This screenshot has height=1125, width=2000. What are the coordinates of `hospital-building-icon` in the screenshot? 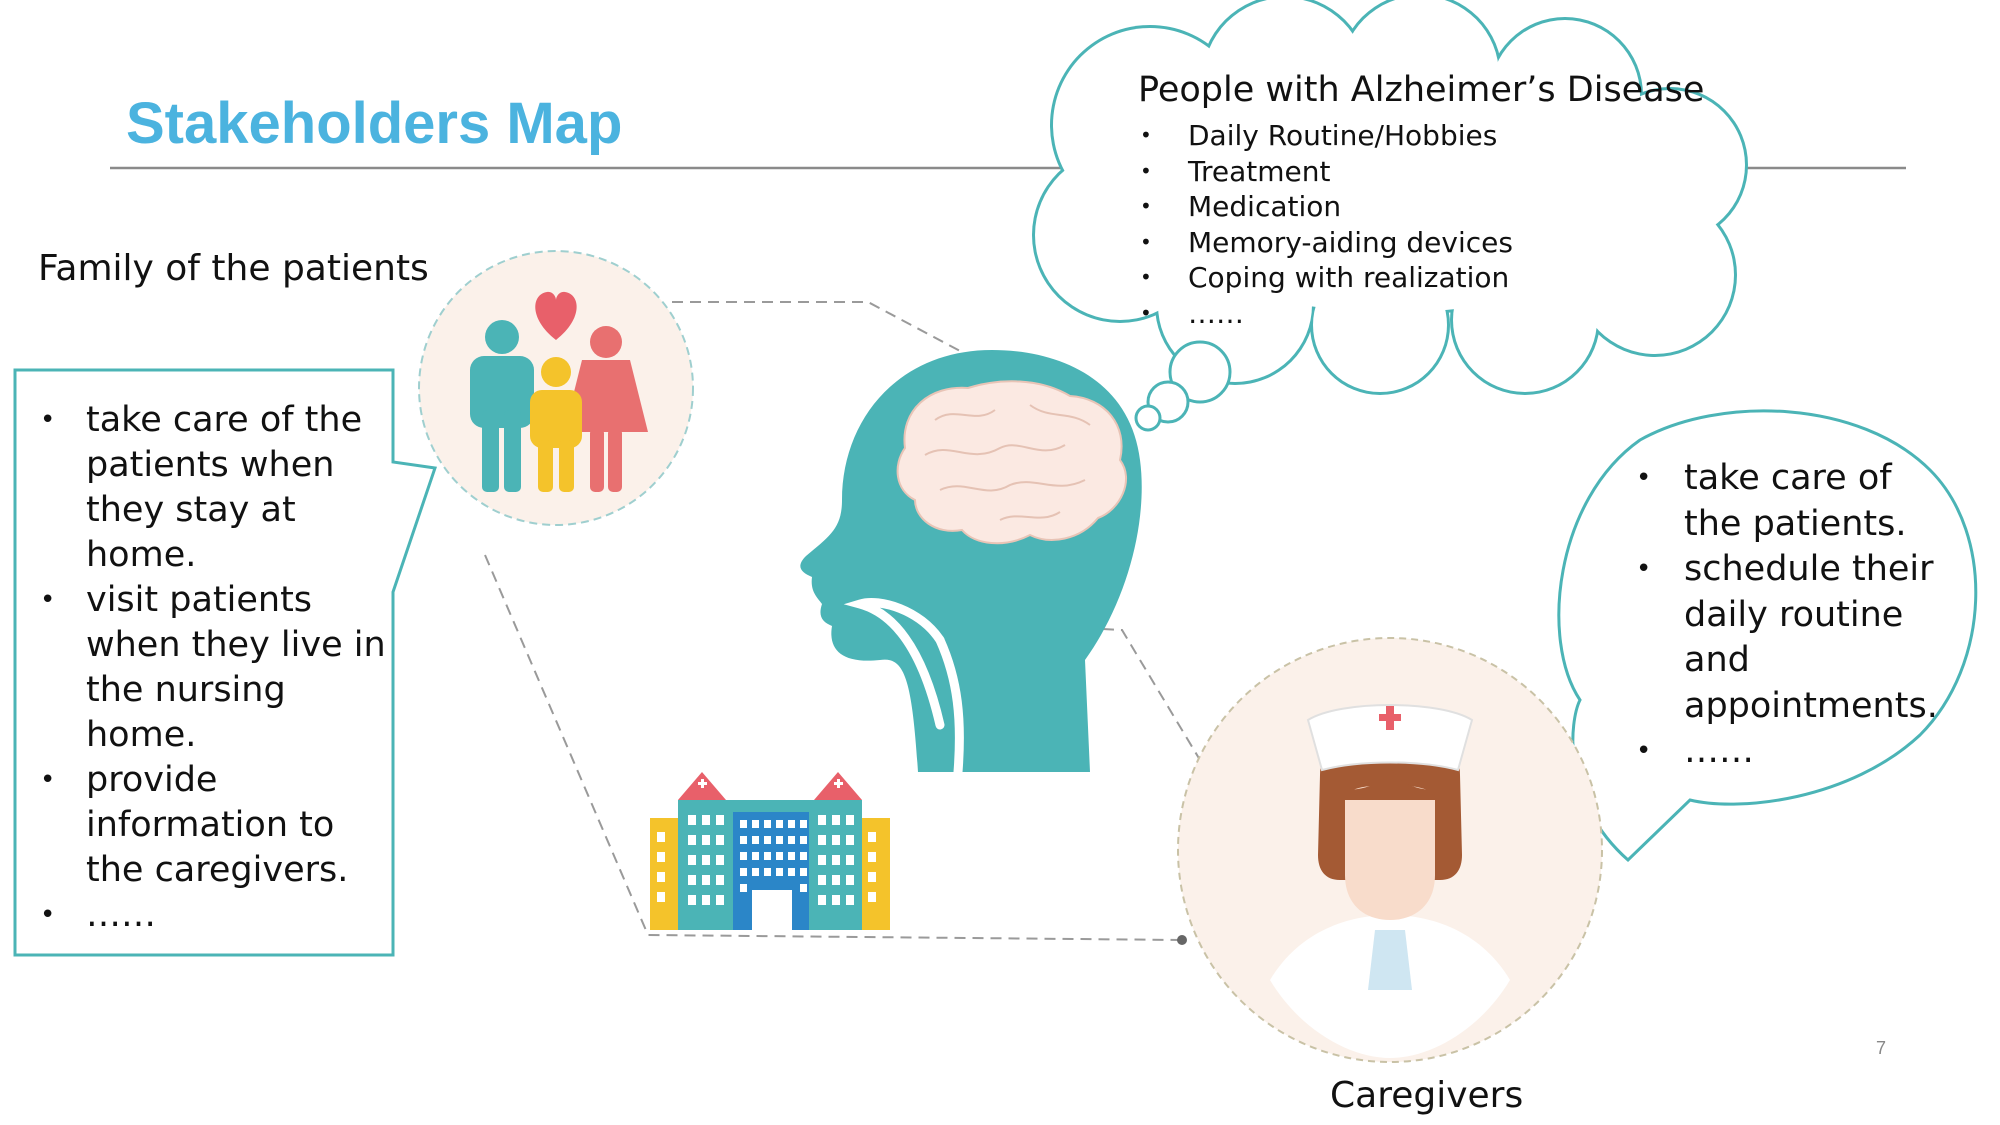 It's located at (770, 851).